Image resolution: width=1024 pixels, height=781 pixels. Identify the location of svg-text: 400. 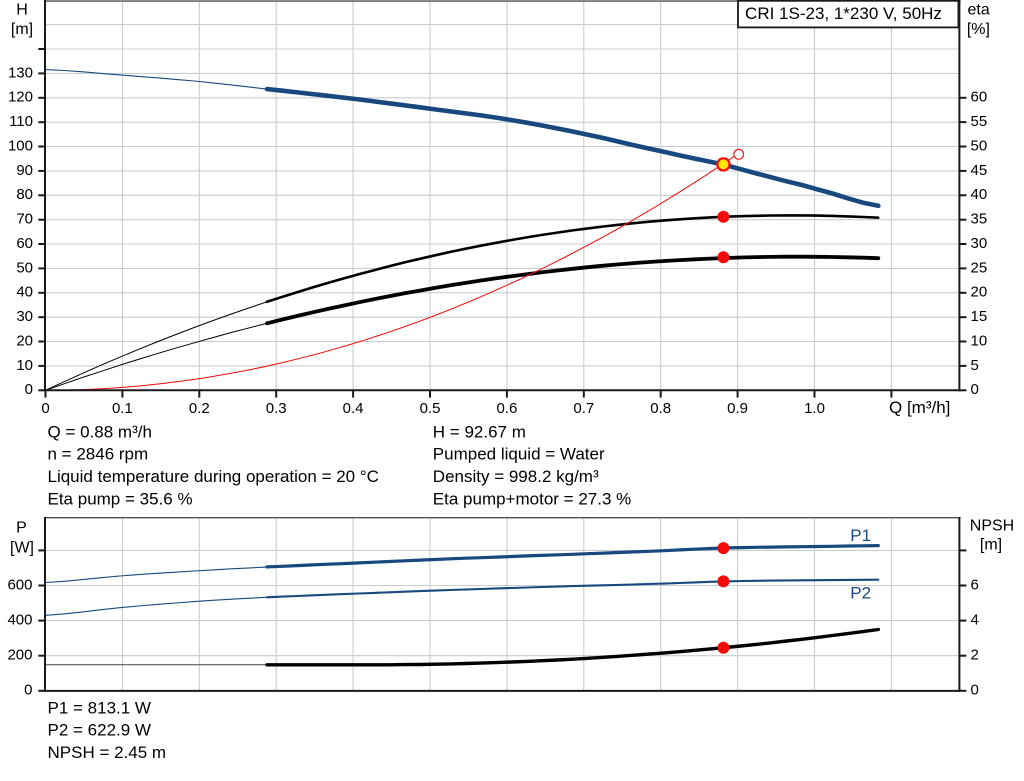
(19, 620).